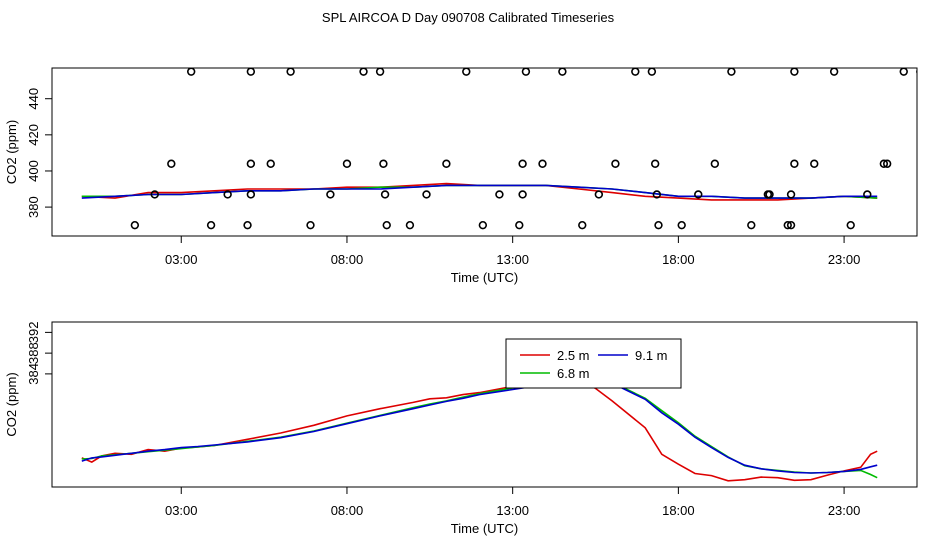 The image size is (936, 540). What do you see at coordinates (479, 191) in the screenshot?
I see `series-line-9-1-m` at bounding box center [479, 191].